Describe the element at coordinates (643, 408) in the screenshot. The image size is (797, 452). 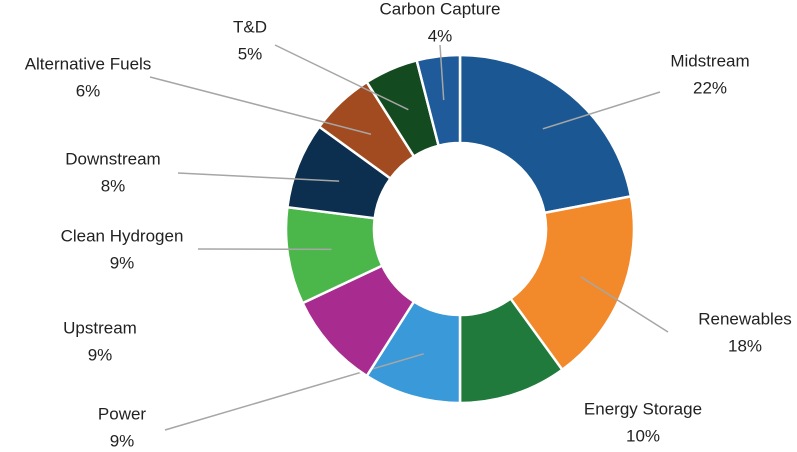
I see `category-label: Energy Storage` at that location.